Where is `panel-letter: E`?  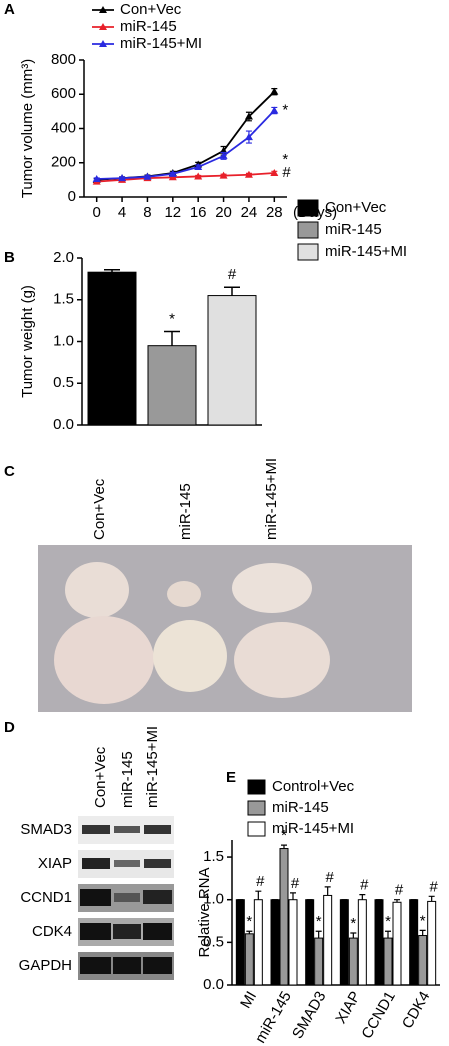 panel-letter: E is located at coordinates (231, 777).